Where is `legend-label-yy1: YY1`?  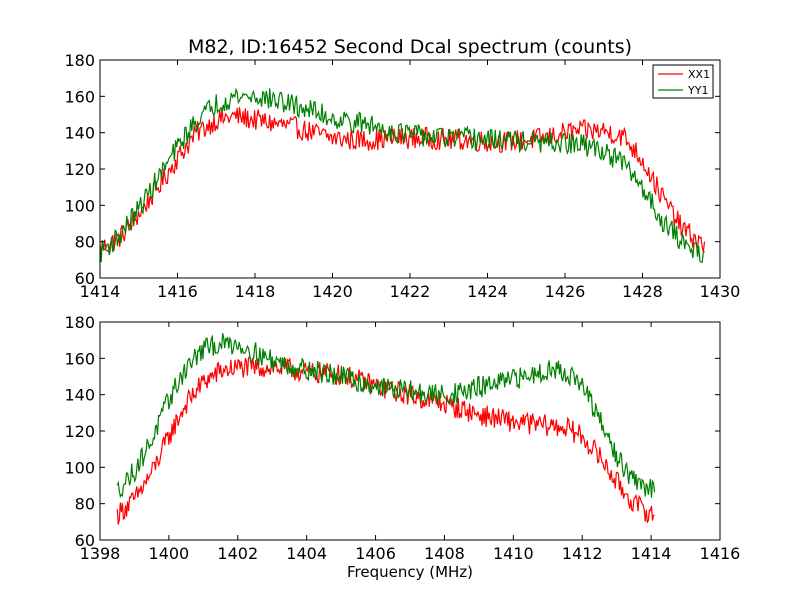
legend-label-yy1: YY1 is located at coordinates (697, 90).